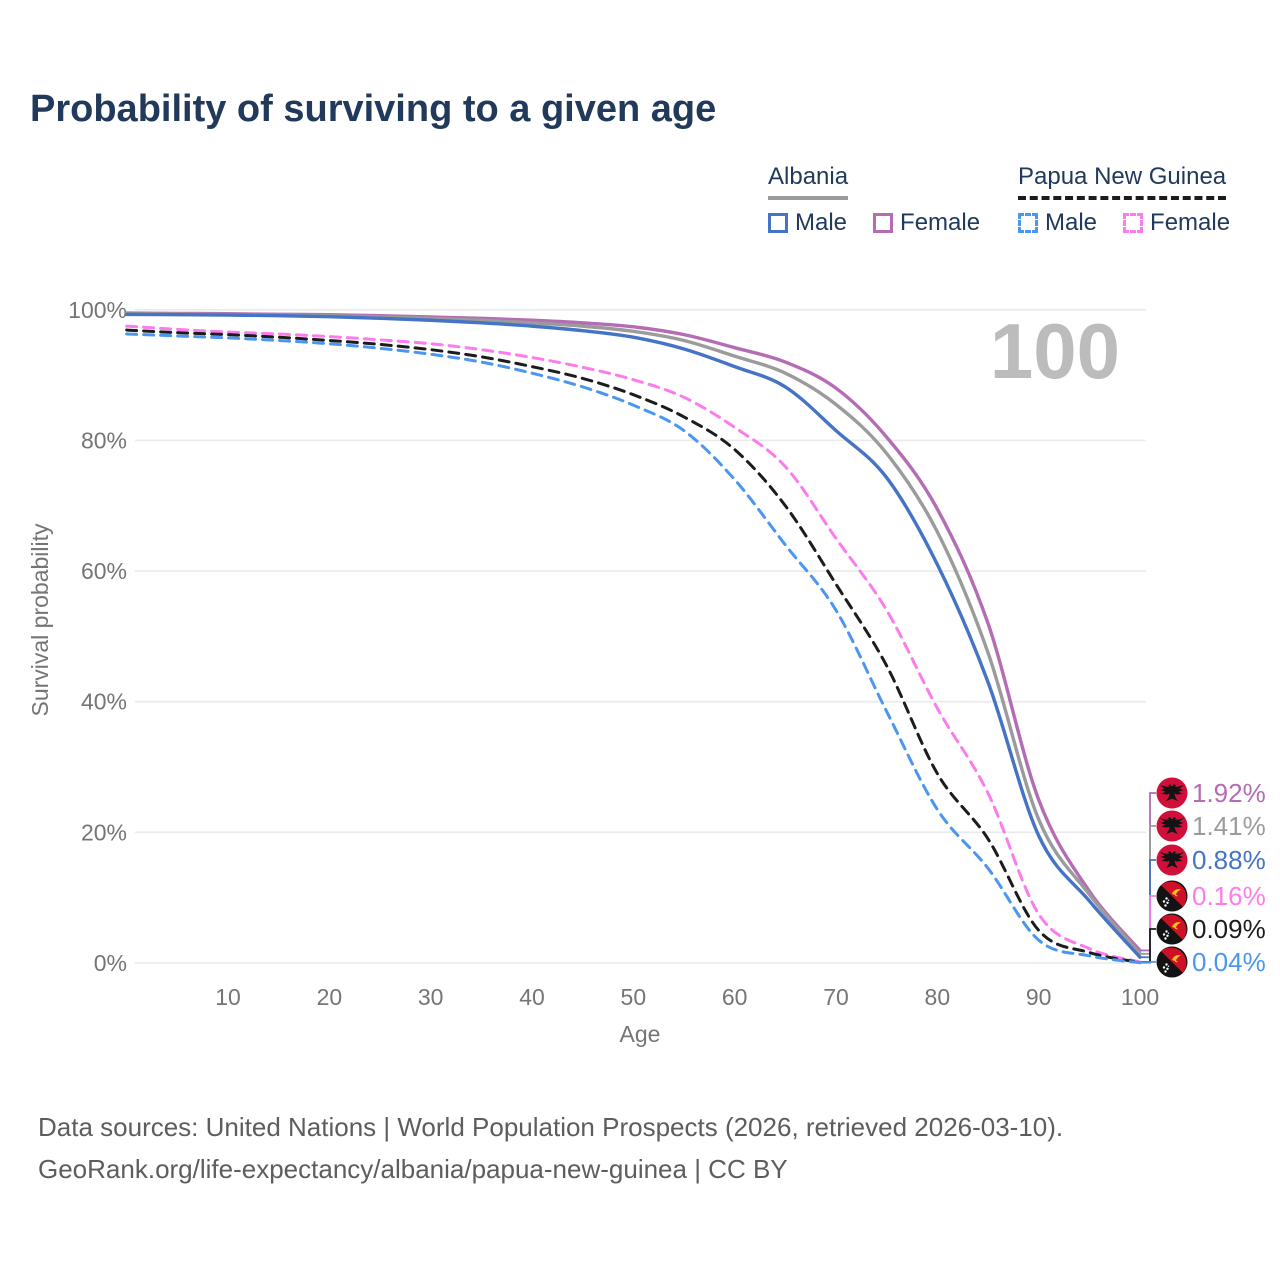  I want to click on legend-item-png-male: Male, so click(1057, 223).